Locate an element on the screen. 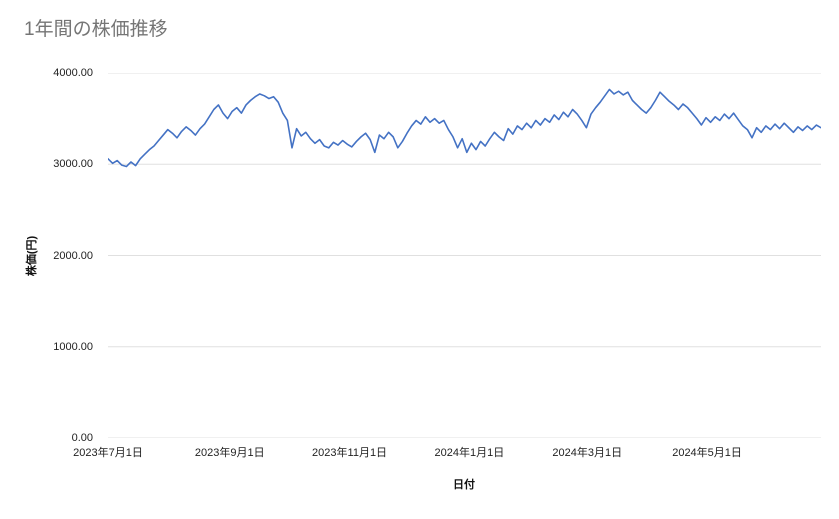 Image resolution: width=839 pixels, height=519 pixels. x-tick-label: 2023年9月1日 is located at coordinates (229, 453).